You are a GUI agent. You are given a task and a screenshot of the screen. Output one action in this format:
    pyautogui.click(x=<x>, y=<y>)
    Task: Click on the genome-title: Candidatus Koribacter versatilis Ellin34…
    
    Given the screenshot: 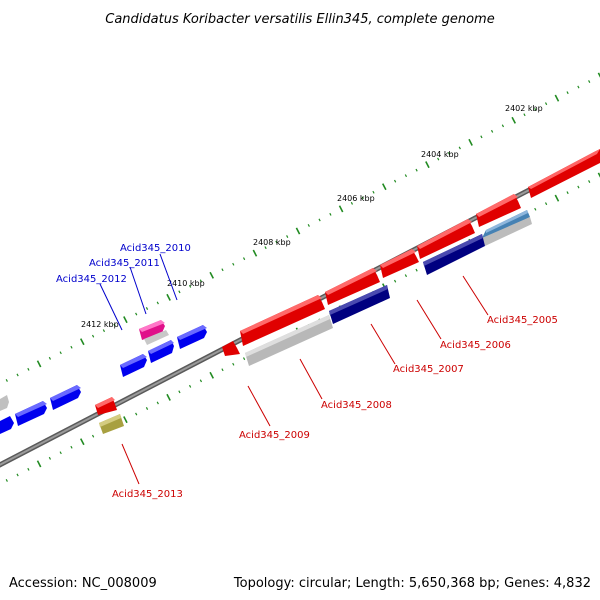 What is the action you would take?
    pyautogui.click(x=299, y=19)
    